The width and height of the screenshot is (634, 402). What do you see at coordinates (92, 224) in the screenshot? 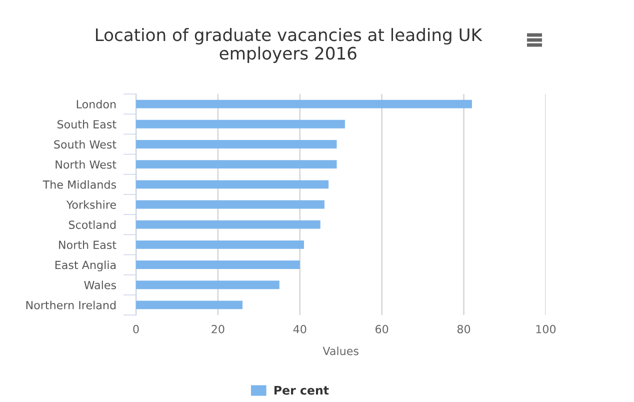
I see `y-tick-label: Scotland` at bounding box center [92, 224].